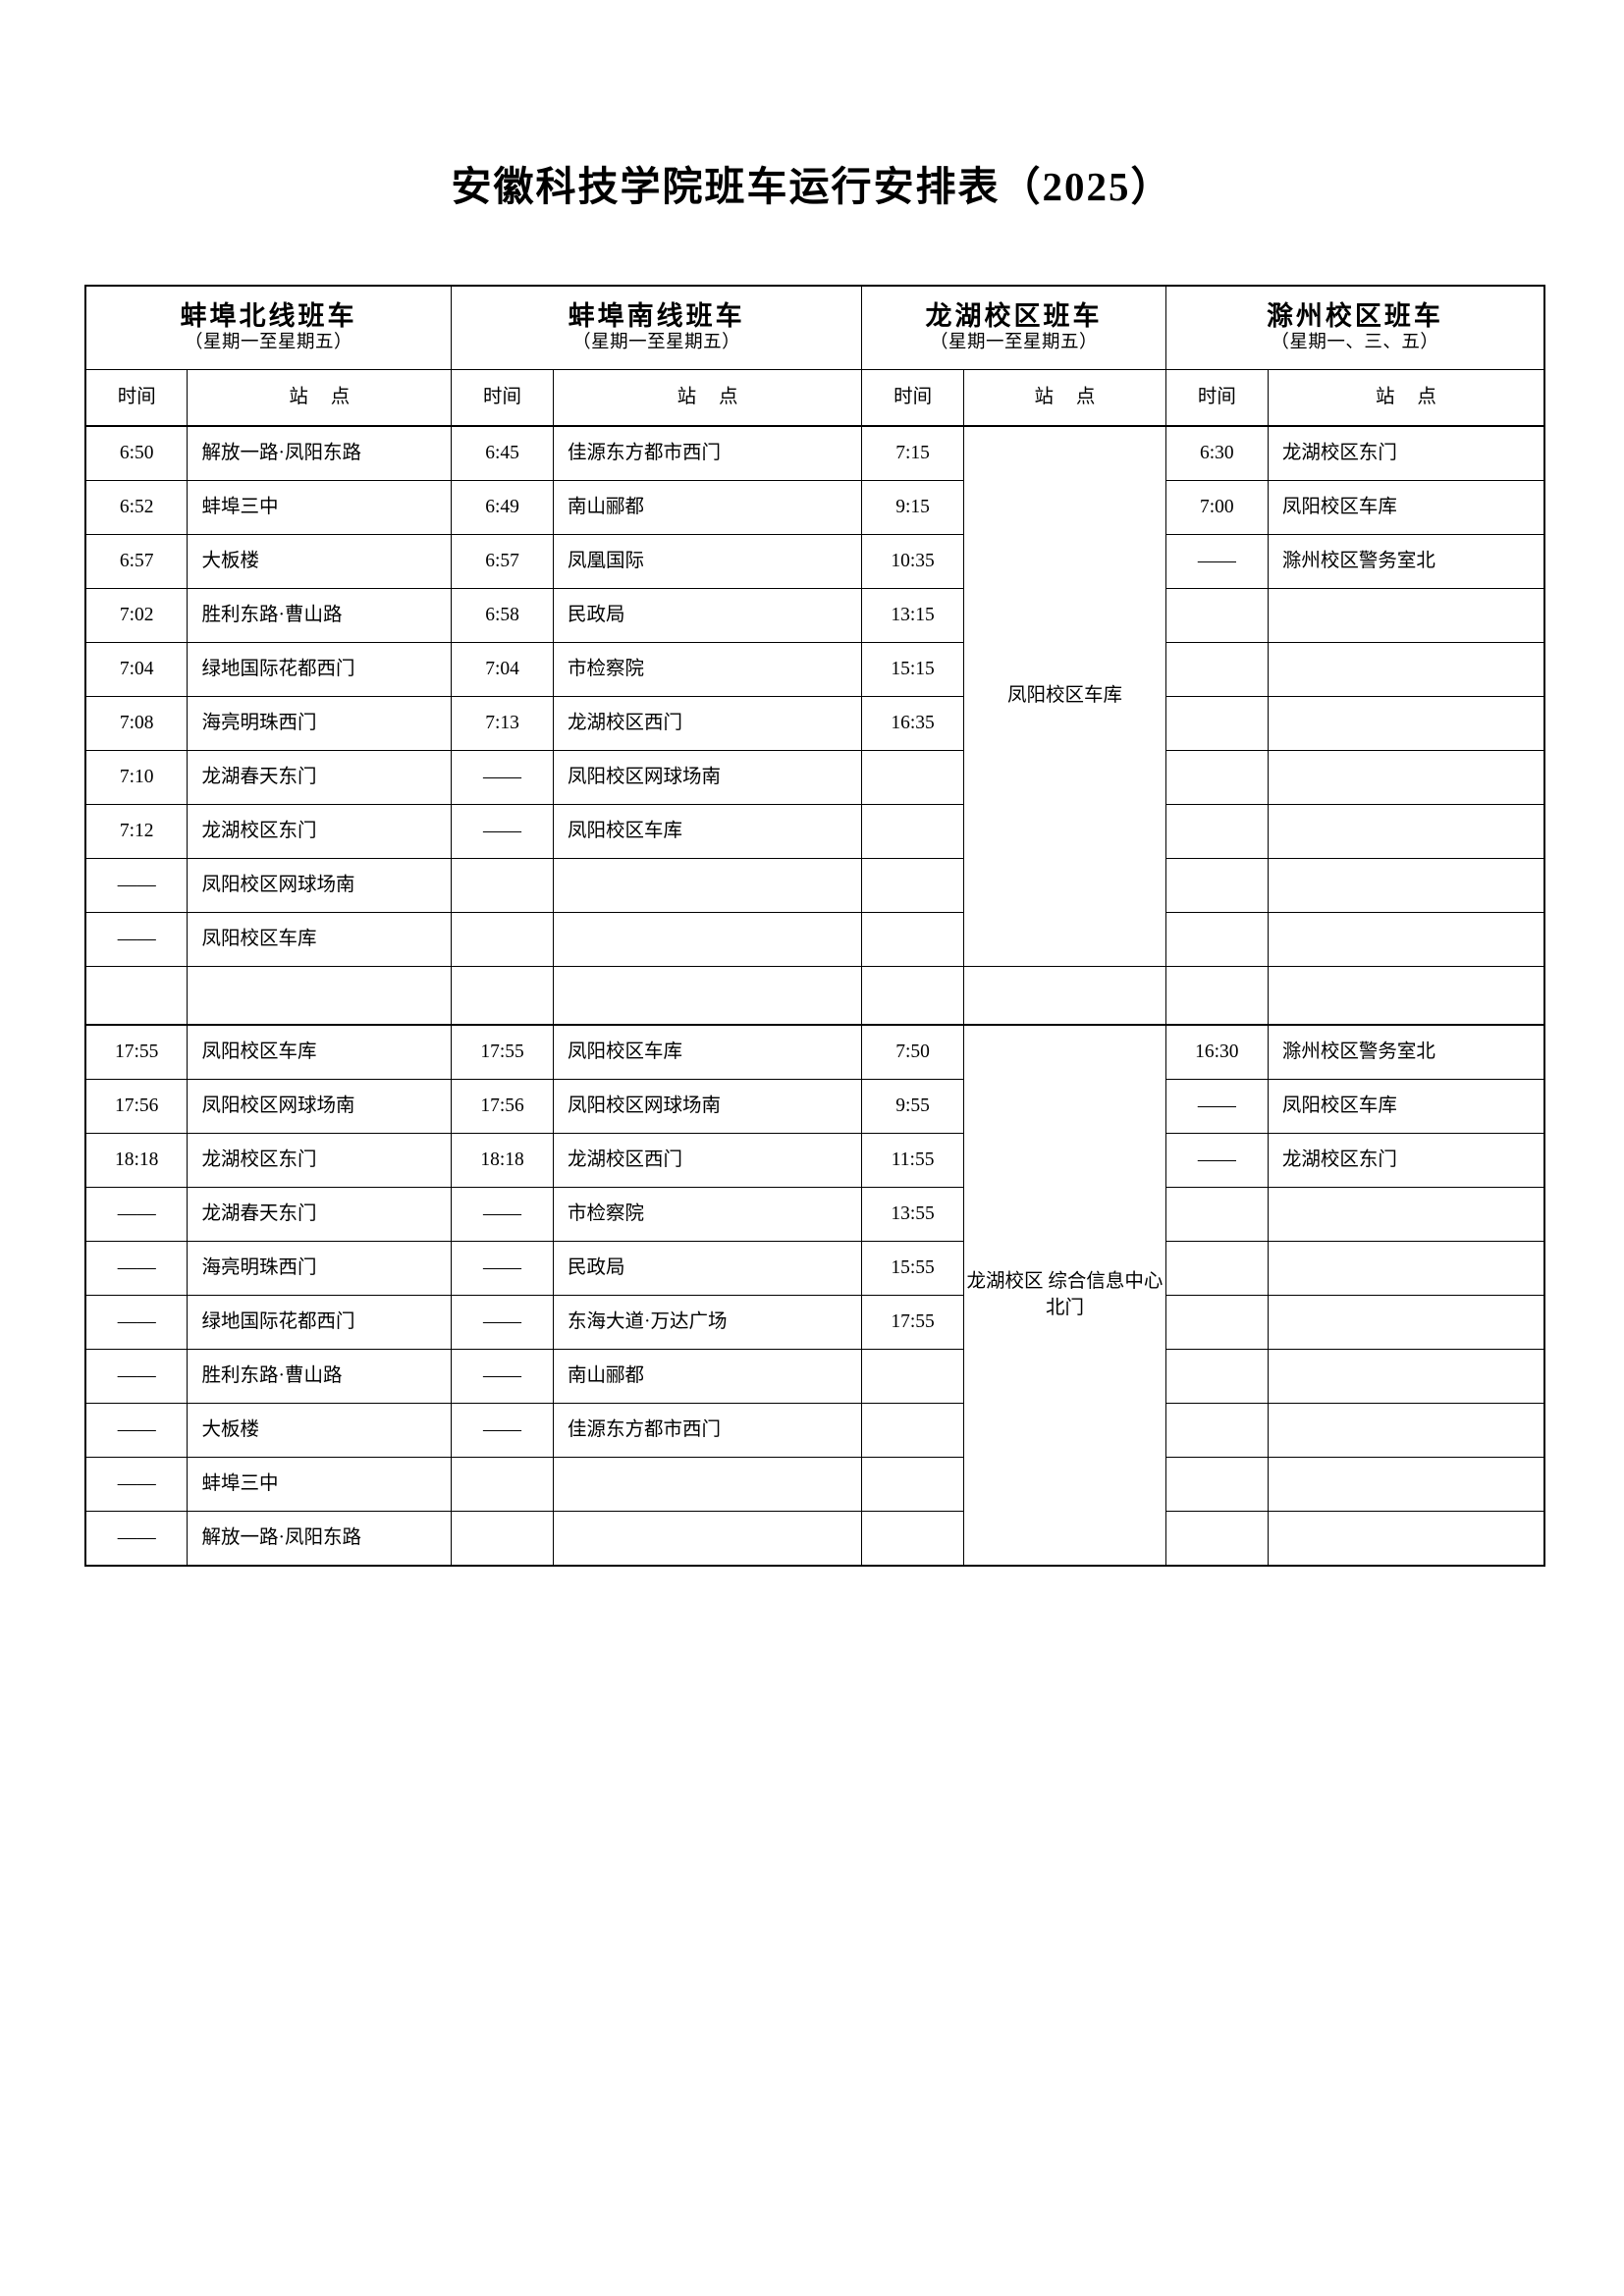  What do you see at coordinates (503, 1106) in the screenshot?
I see `cell-time-col2: 17:56` at bounding box center [503, 1106].